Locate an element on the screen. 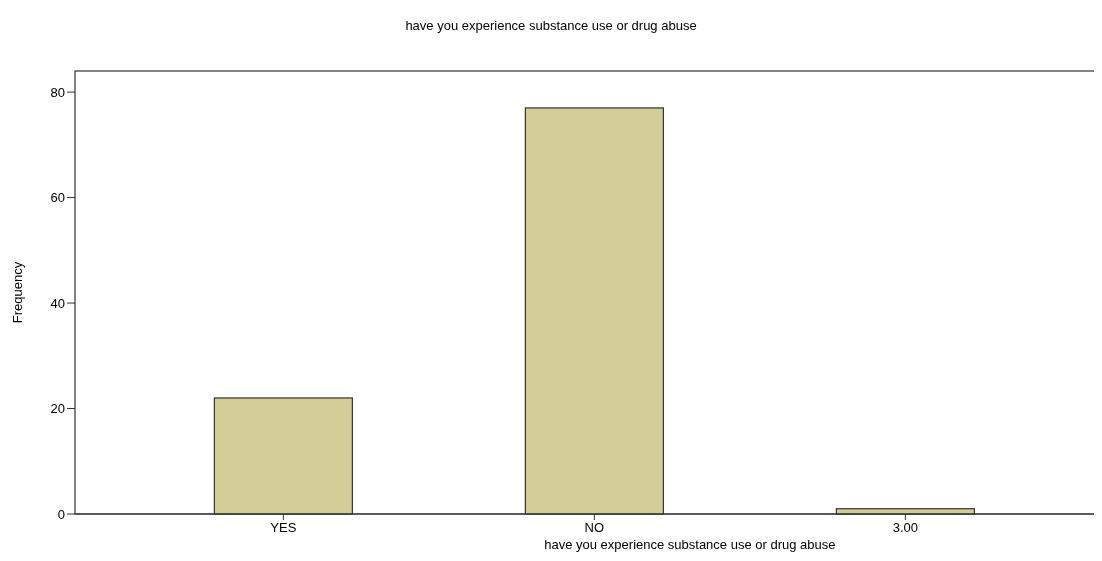 This screenshot has height=561, width=1102. y-tick-label: 80 is located at coordinates (57, 92).